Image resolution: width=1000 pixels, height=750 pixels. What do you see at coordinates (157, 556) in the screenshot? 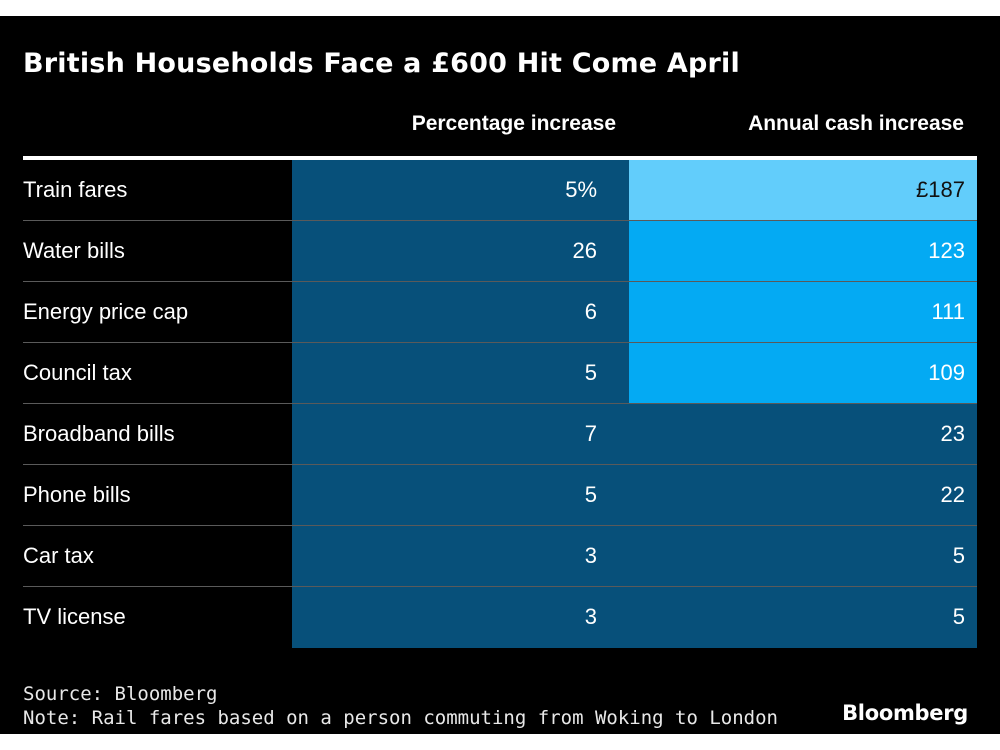
I see `row-label: Car tax` at bounding box center [157, 556].